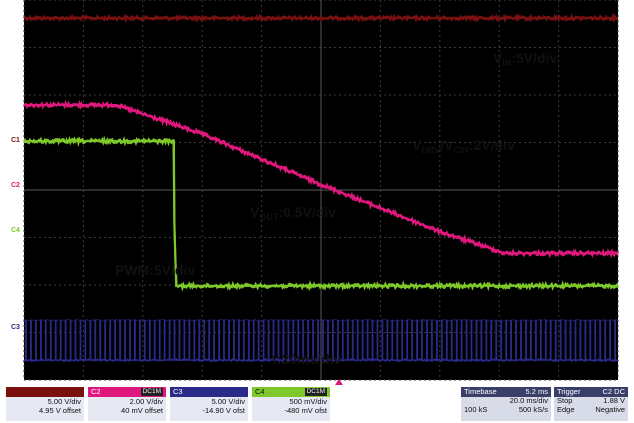  Describe the element at coordinates (339, 382) in the screenshot. I see `trigger-position-marker` at that location.